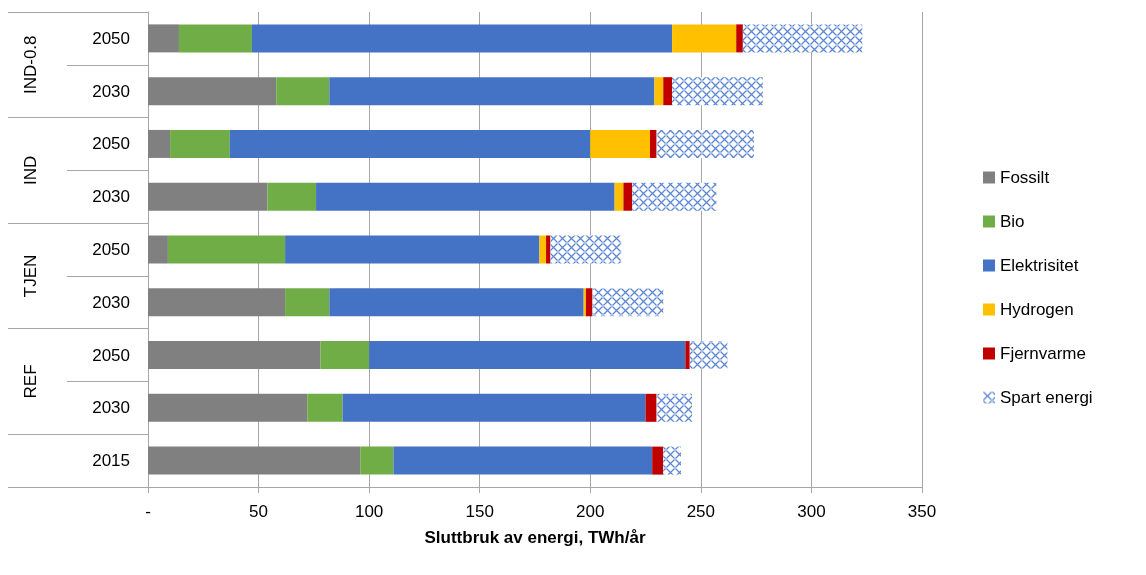  Describe the element at coordinates (590, 511) in the screenshot. I see `x-tick-label: 200` at that location.